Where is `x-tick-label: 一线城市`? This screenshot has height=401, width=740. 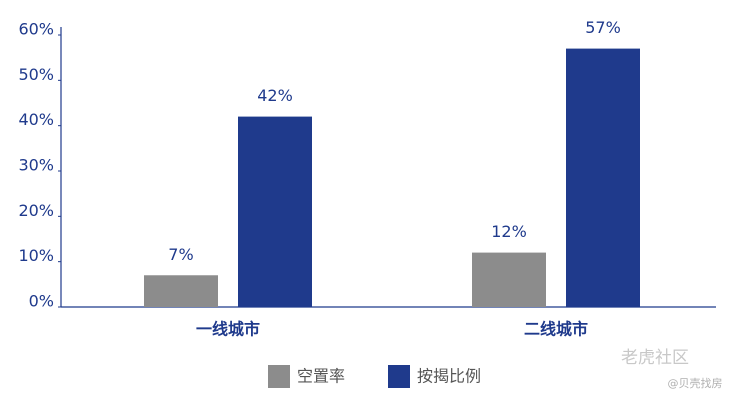 x-tick-label: 一线城市 is located at coordinates (228, 329).